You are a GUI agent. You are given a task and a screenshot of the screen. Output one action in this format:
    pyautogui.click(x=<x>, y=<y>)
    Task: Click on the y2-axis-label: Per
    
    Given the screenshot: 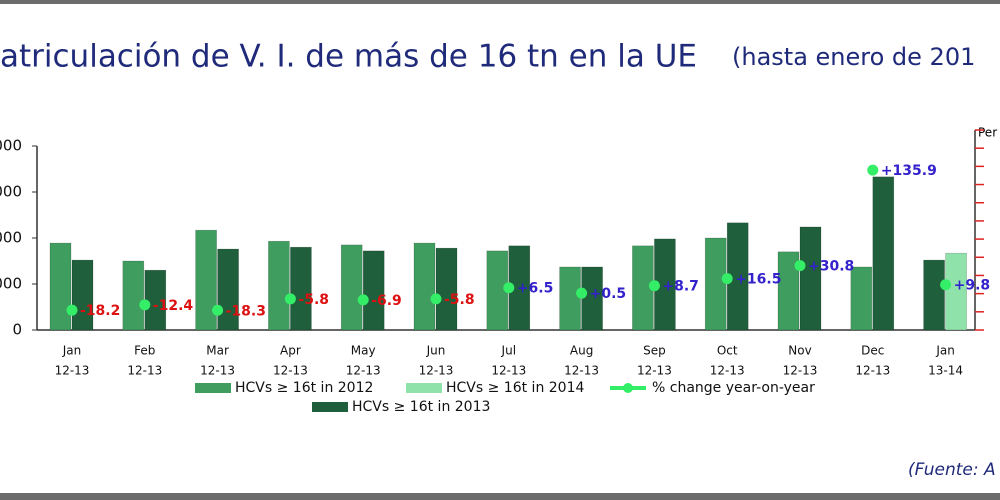 What is the action you would take?
    pyautogui.click(x=987, y=133)
    